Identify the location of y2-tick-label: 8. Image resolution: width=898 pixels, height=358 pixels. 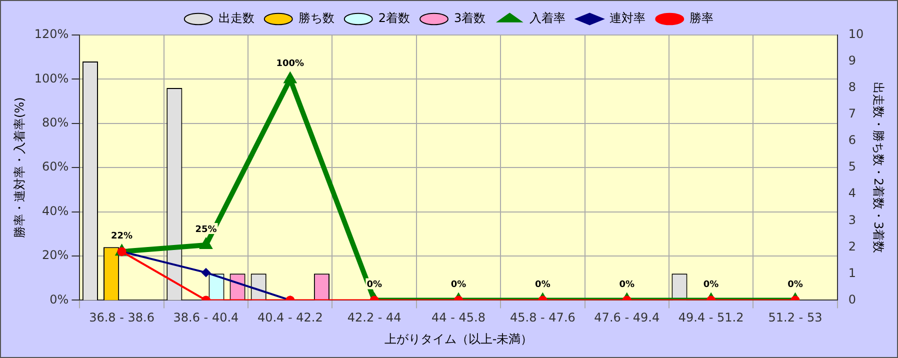
(852, 87).